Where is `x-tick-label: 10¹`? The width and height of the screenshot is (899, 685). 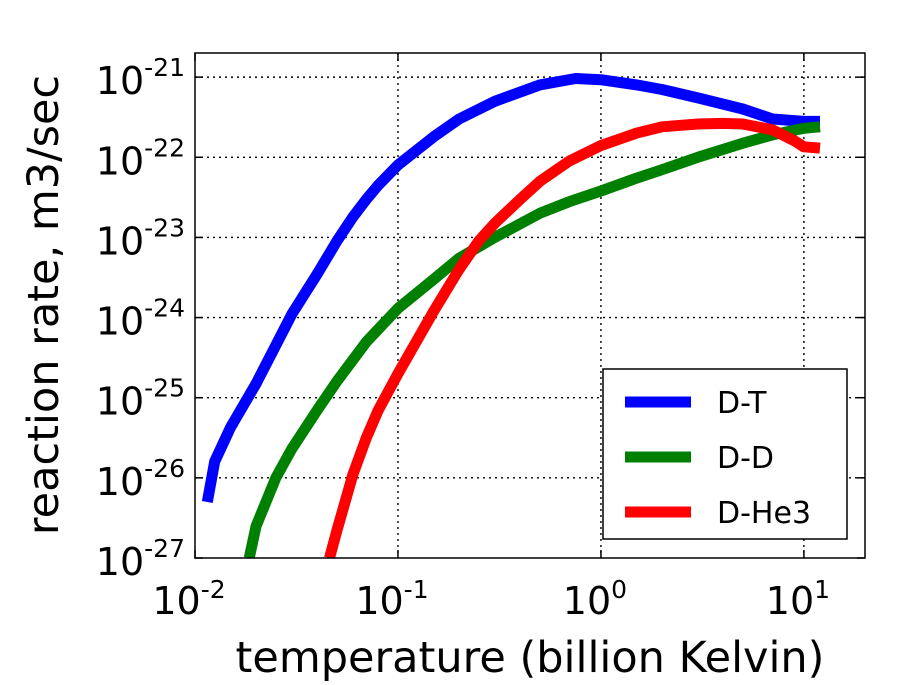 x-tick-label: 10¹ is located at coordinates (798, 599).